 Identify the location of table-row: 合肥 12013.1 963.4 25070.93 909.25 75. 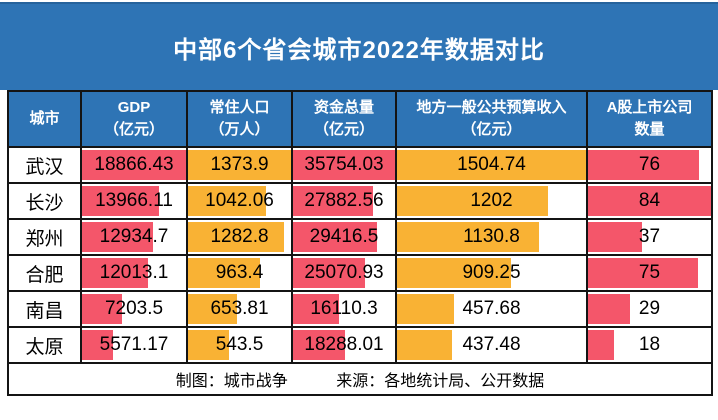
(360, 273).